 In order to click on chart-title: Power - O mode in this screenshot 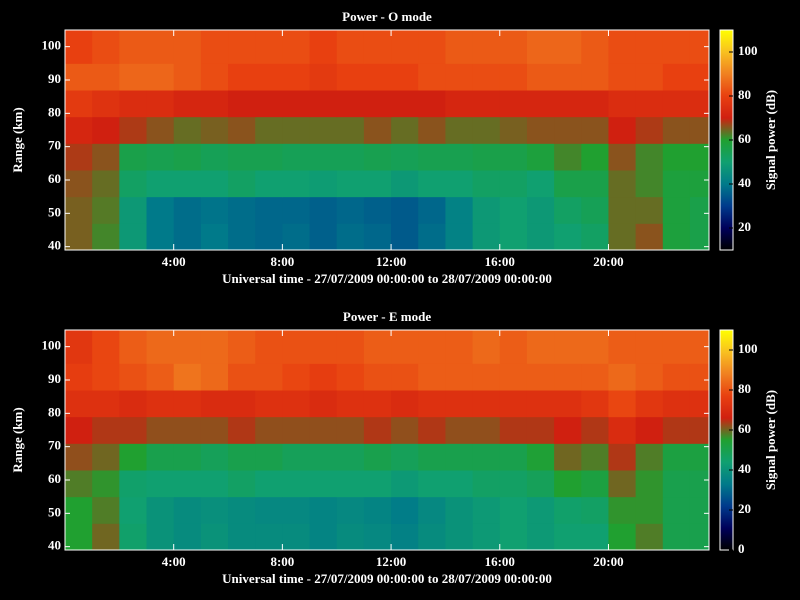, I will do `click(387, 16)`.